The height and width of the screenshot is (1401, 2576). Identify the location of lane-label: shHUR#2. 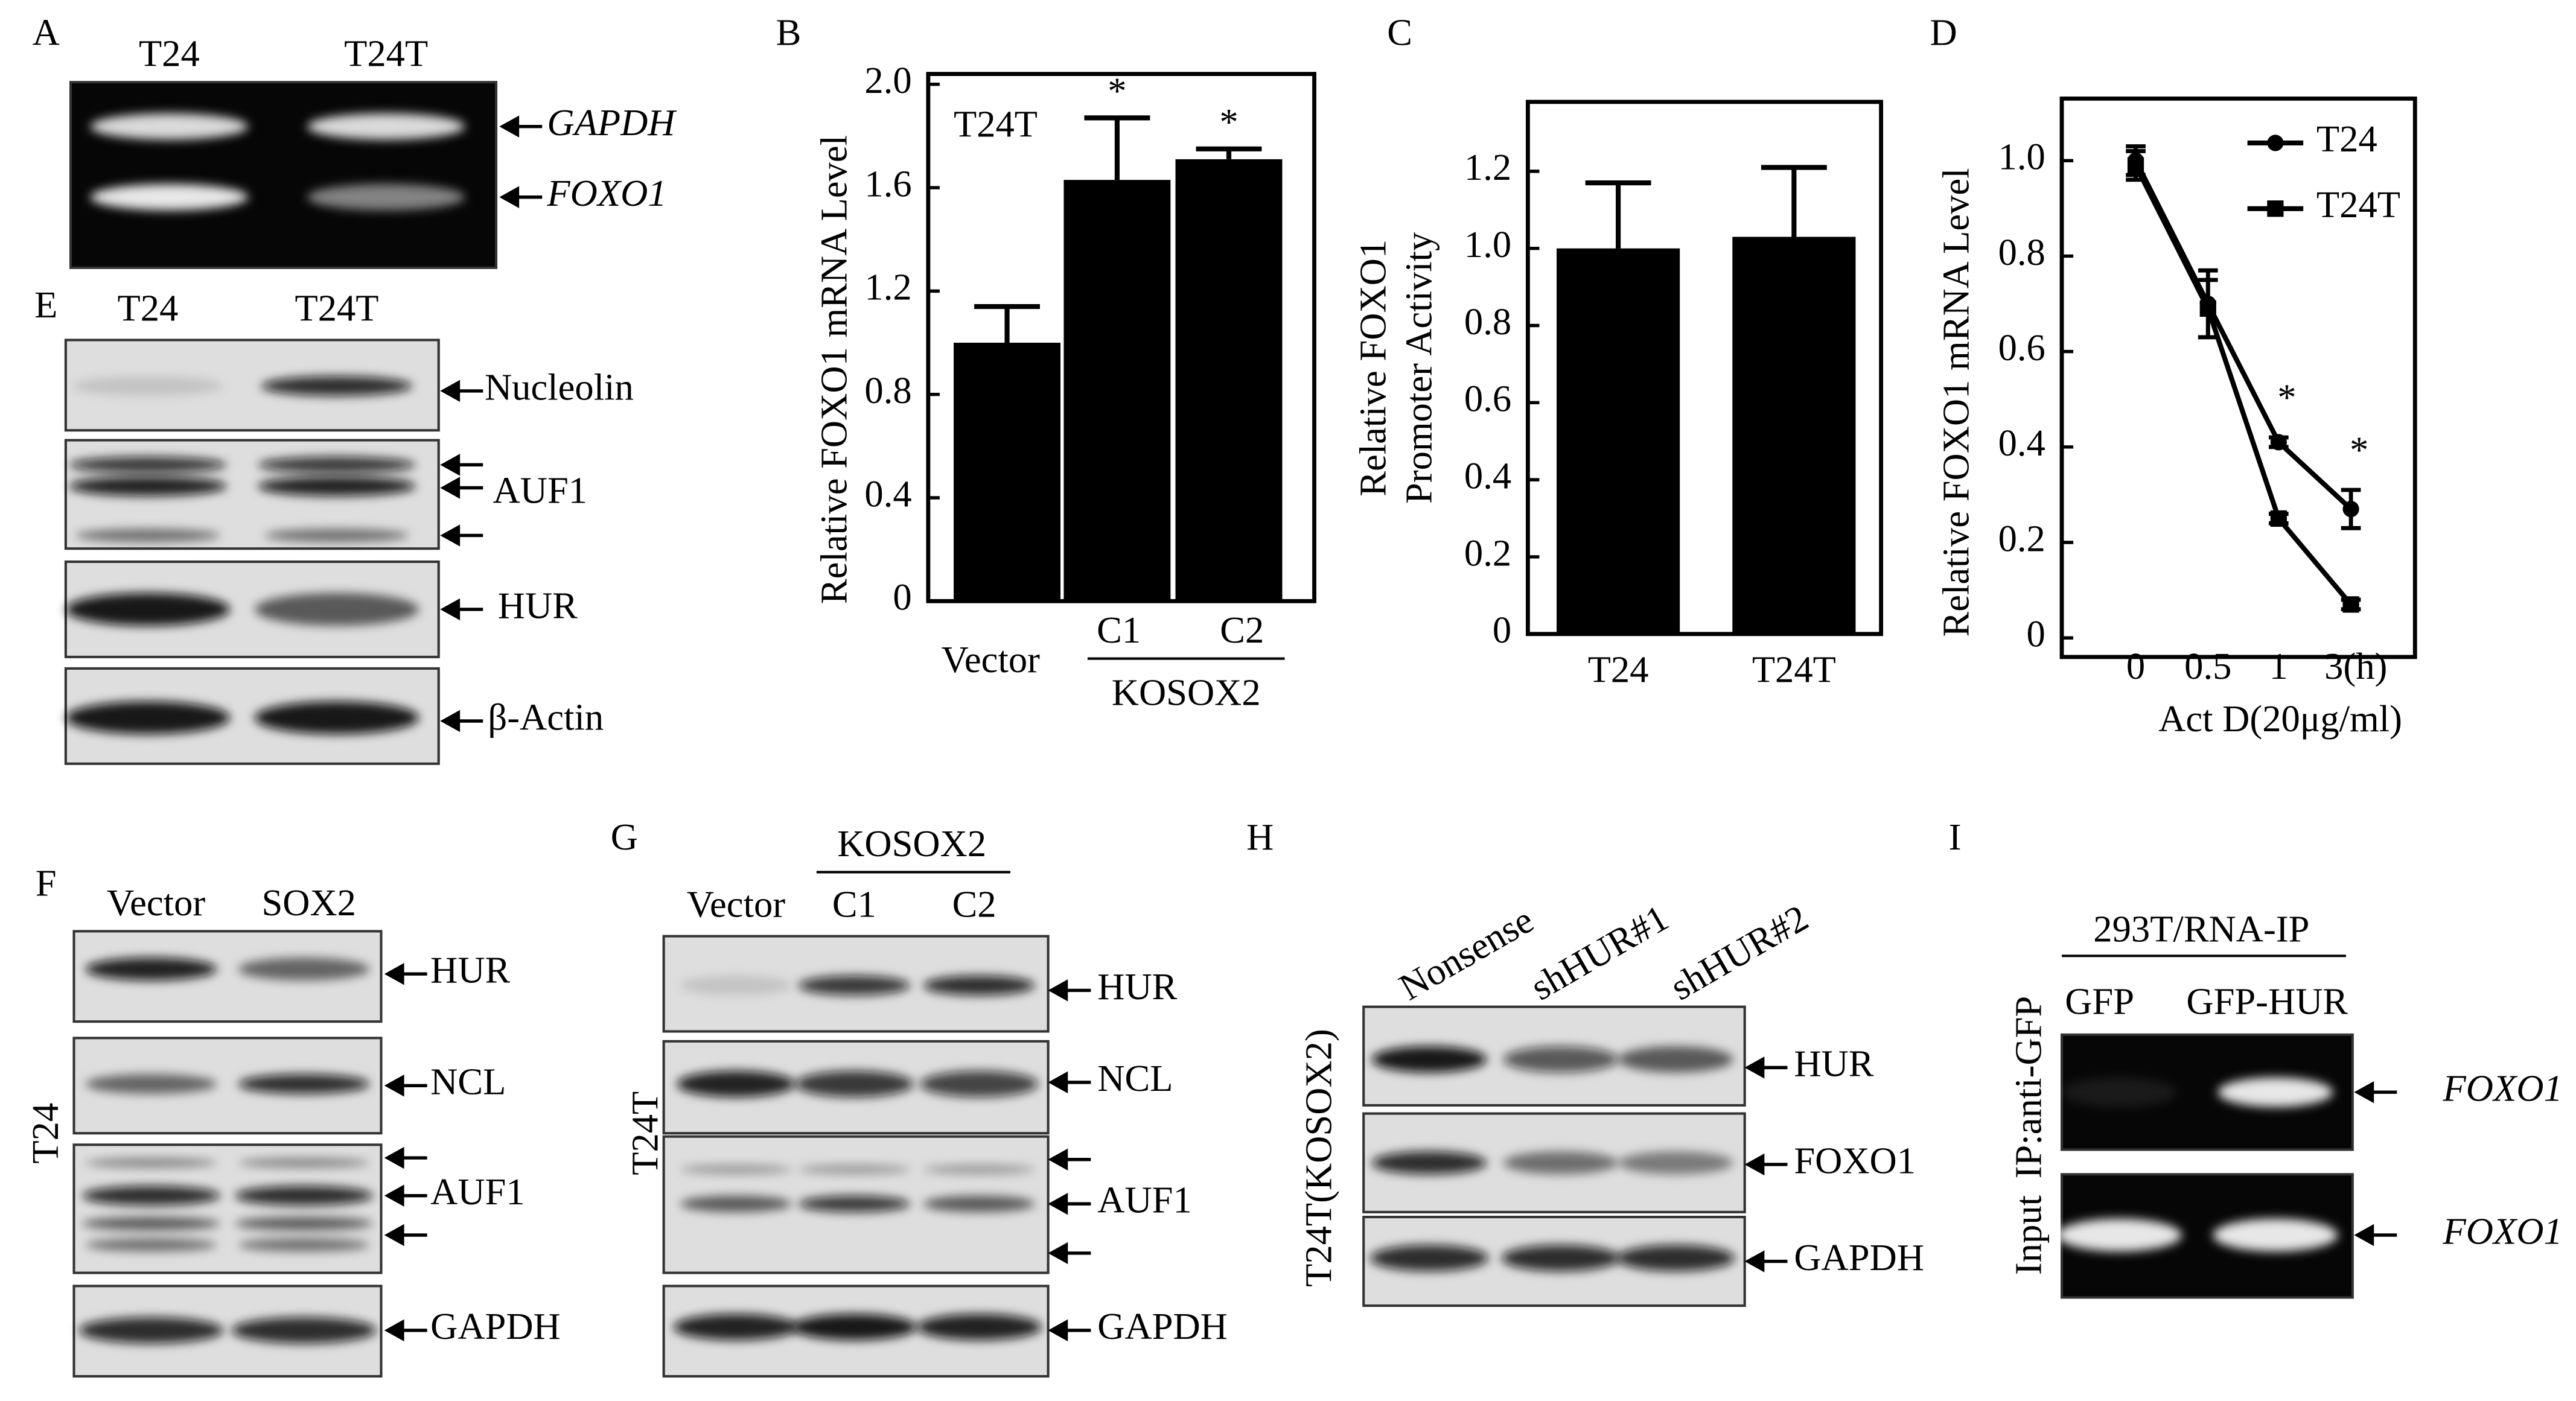
(1739, 953).